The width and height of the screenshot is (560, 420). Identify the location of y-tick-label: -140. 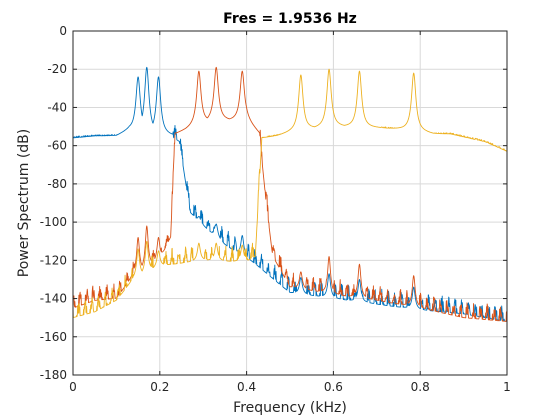
(53, 299).